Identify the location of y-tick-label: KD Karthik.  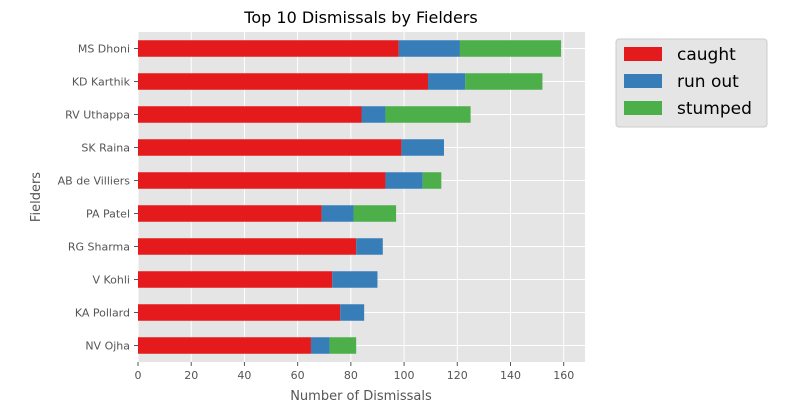
(101, 82).